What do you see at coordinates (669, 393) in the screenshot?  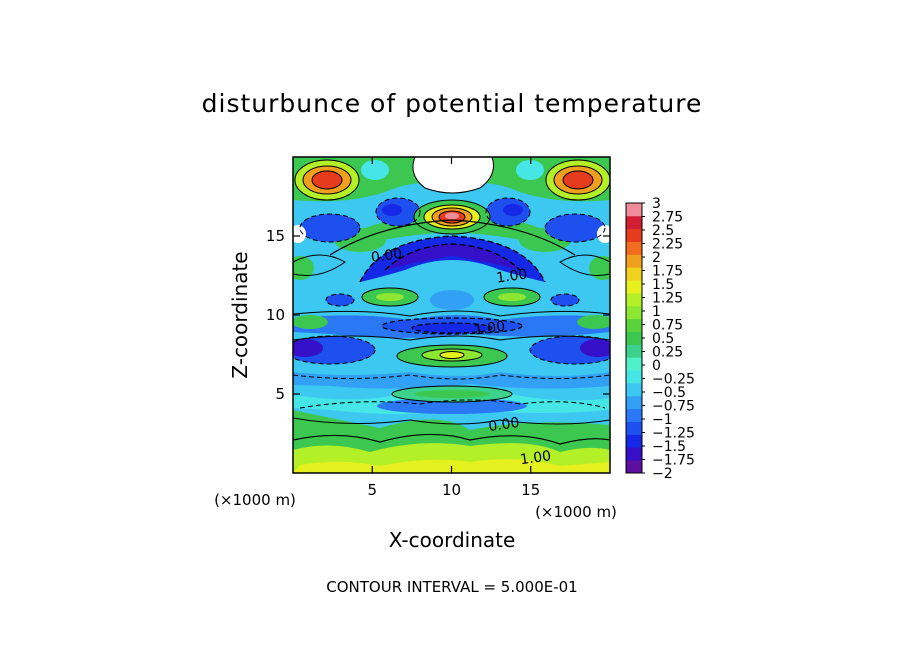 I see `colorbar-label: −0.5` at bounding box center [669, 393].